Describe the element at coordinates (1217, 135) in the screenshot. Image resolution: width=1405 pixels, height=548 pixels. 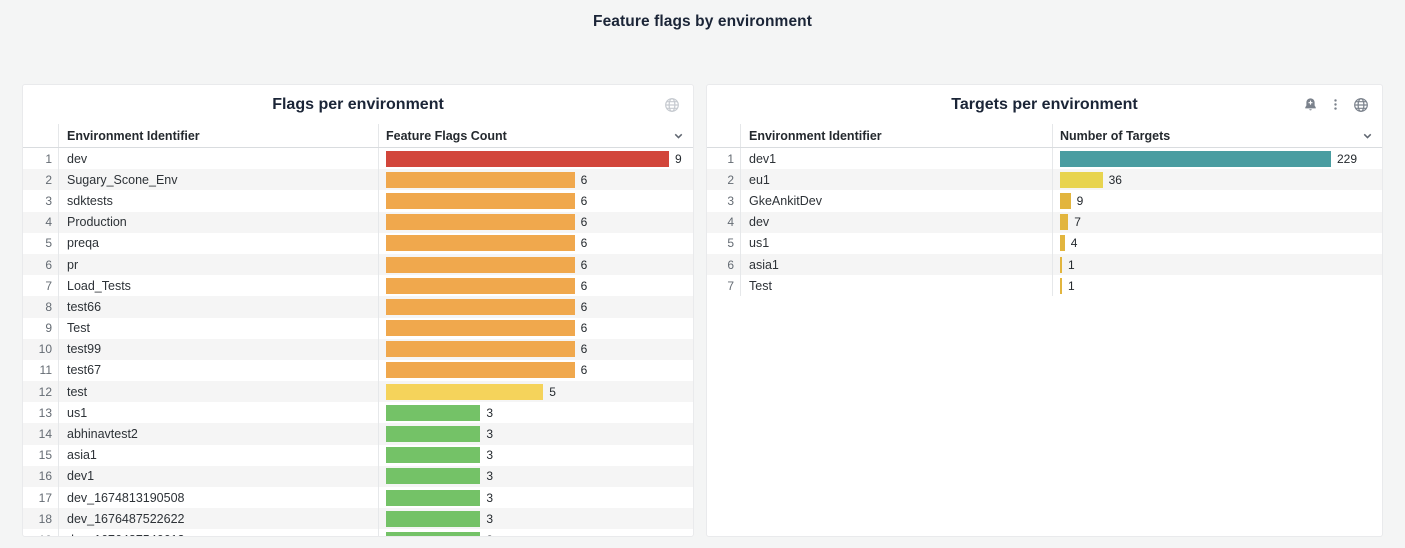
I see `value-column-header: Number of Targets` at that location.